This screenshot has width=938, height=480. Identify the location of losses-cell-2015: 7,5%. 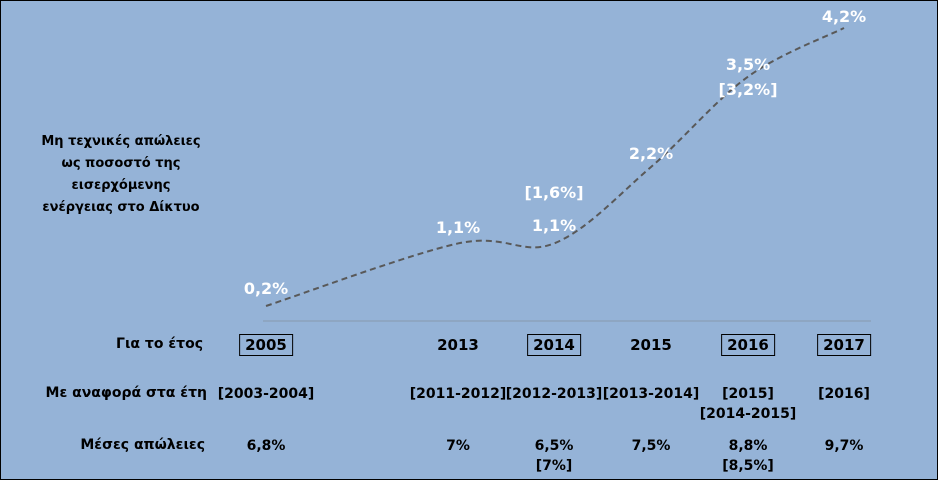
(651, 446).